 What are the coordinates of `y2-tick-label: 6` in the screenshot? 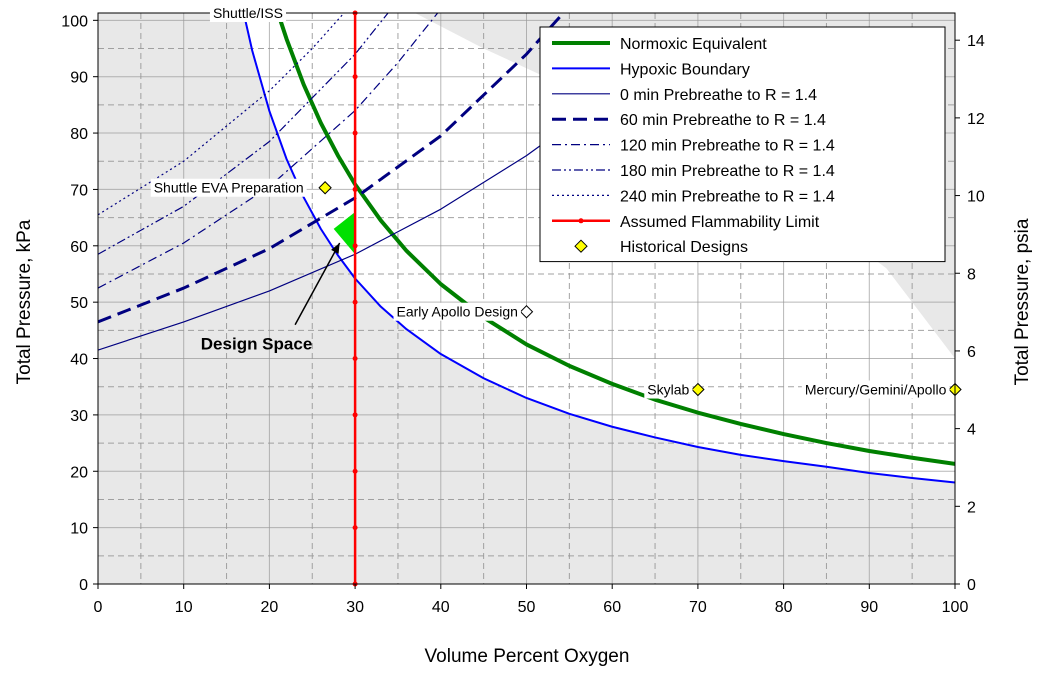 It's located at (971, 352).